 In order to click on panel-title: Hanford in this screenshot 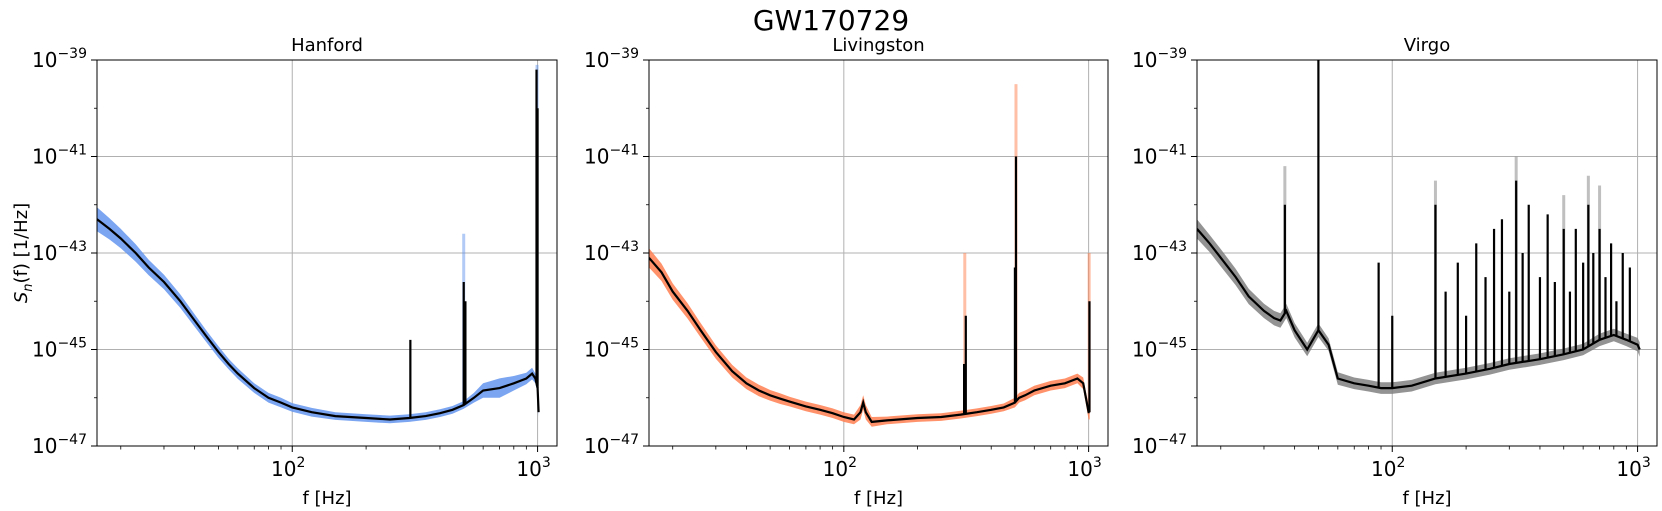, I will do `click(327, 45)`.